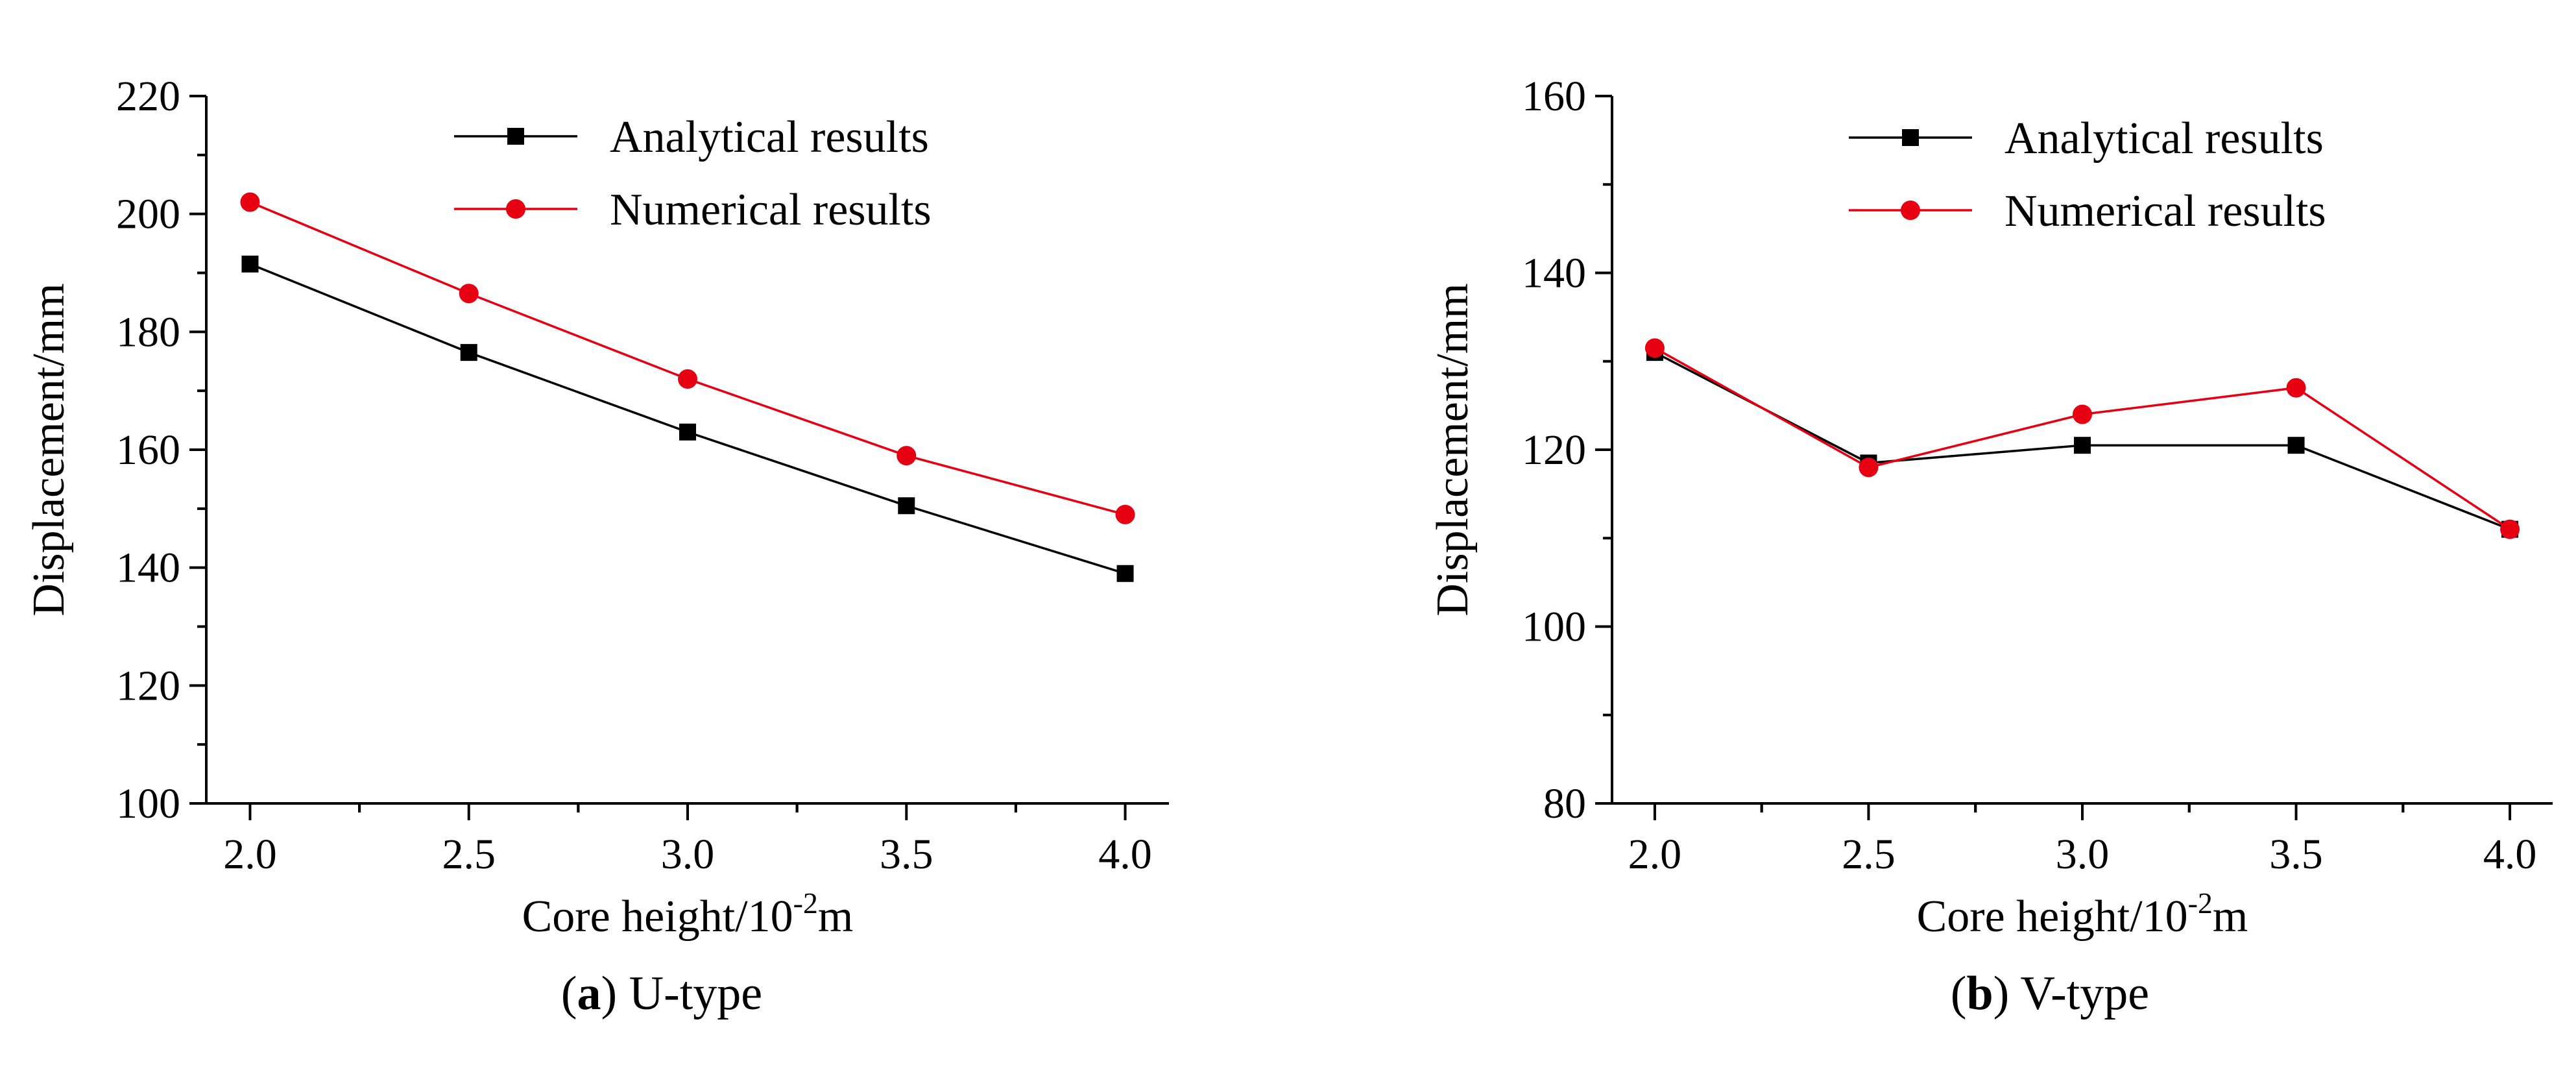 The height and width of the screenshot is (1087, 2576). I want to click on y-tick-label: 220, so click(148, 96).